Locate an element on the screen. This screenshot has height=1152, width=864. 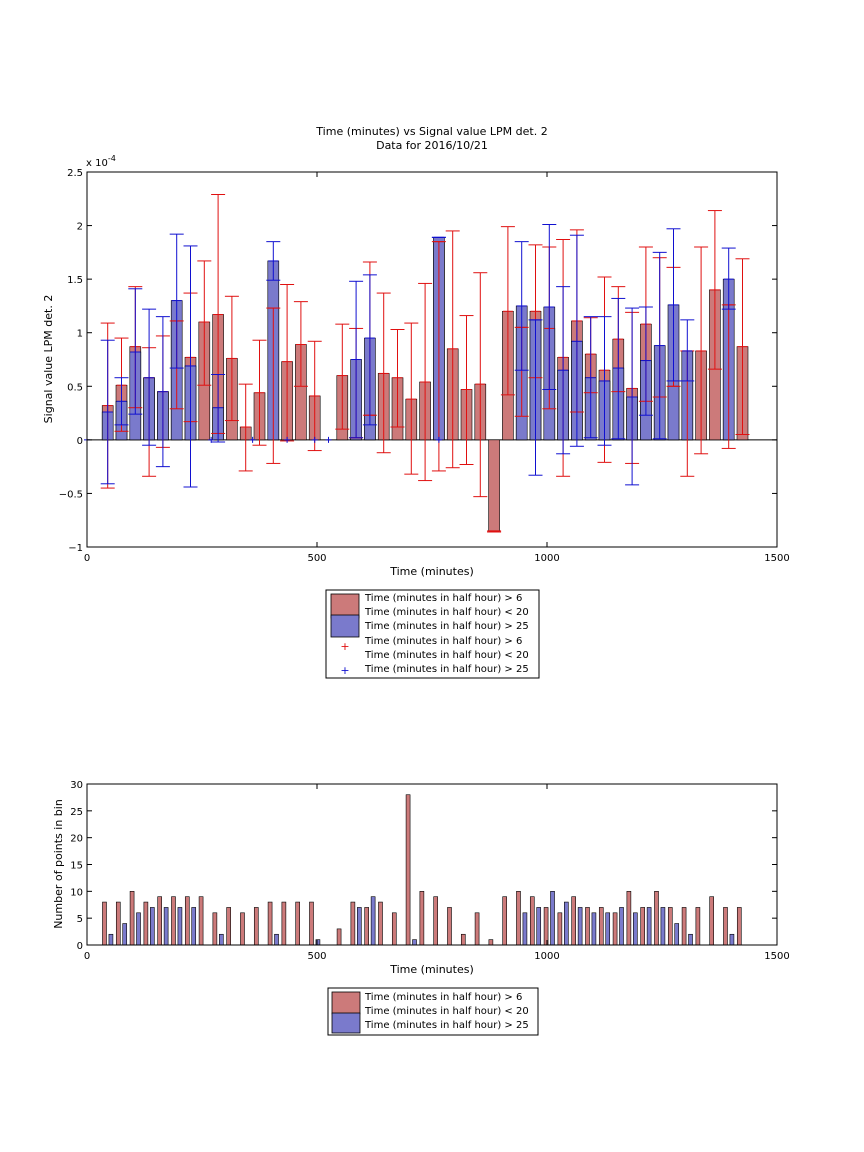
y-tick-label: 2 is located at coordinates (80, 227).